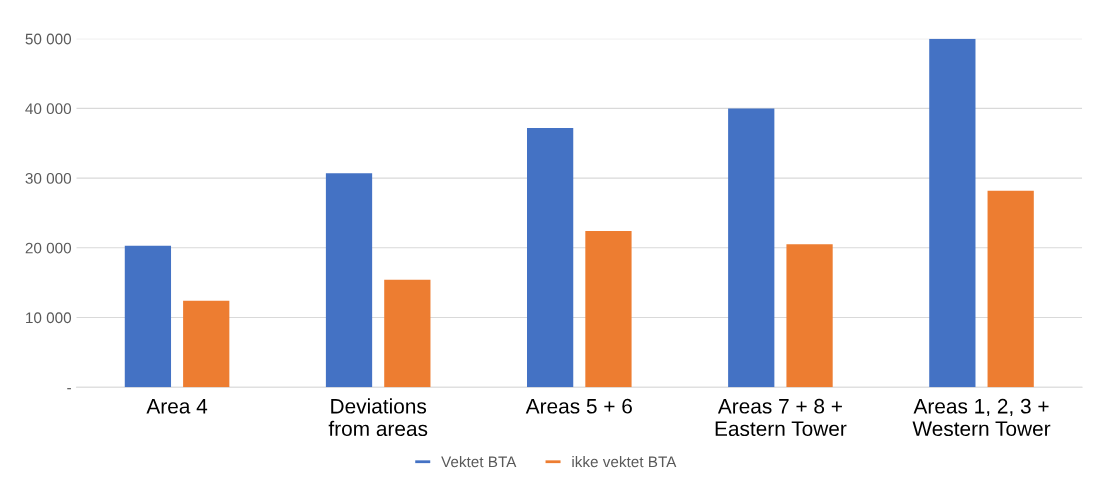  Describe the element at coordinates (479, 462) in the screenshot. I see `legend-label: Vektet BTA` at that location.